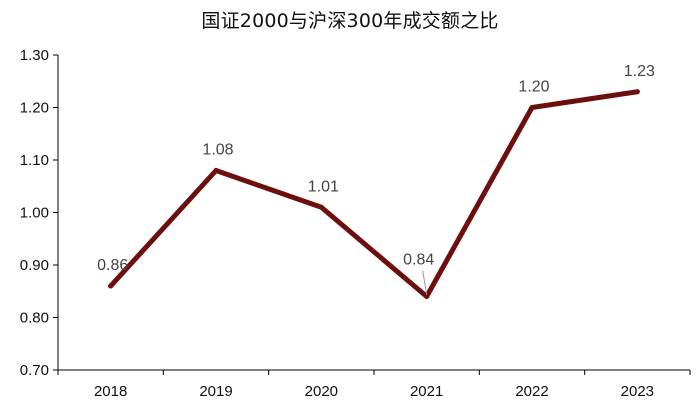 This screenshot has height=407, width=700. I want to click on x-tick-label: 2019, so click(215, 391).